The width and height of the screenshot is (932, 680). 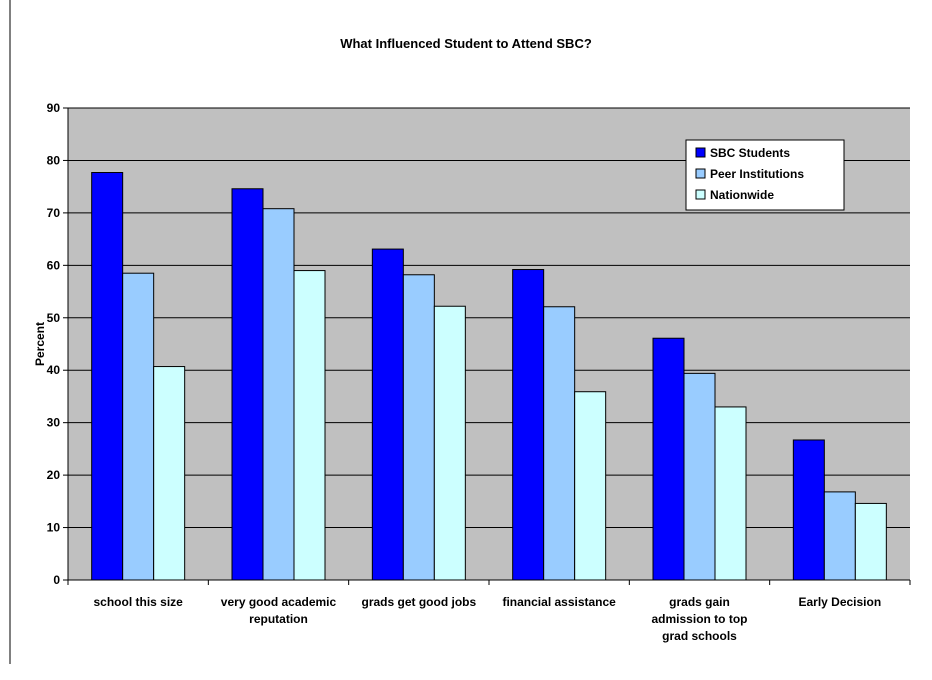 What do you see at coordinates (57, 344) in the screenshot?
I see `y-axis-ticks: 0 10 20 30 40 50 60 70 80 90` at bounding box center [57, 344].